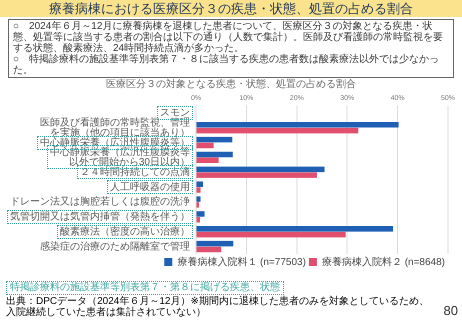 The width and height of the screenshot is (462, 320). What do you see at coordinates (226, 65) in the screenshot?
I see `text: ○ 特掲診療料の施設基準等別表第７・８に該当する疾患の患者数は酸素療法以外では少なかった。` at bounding box center [226, 65].